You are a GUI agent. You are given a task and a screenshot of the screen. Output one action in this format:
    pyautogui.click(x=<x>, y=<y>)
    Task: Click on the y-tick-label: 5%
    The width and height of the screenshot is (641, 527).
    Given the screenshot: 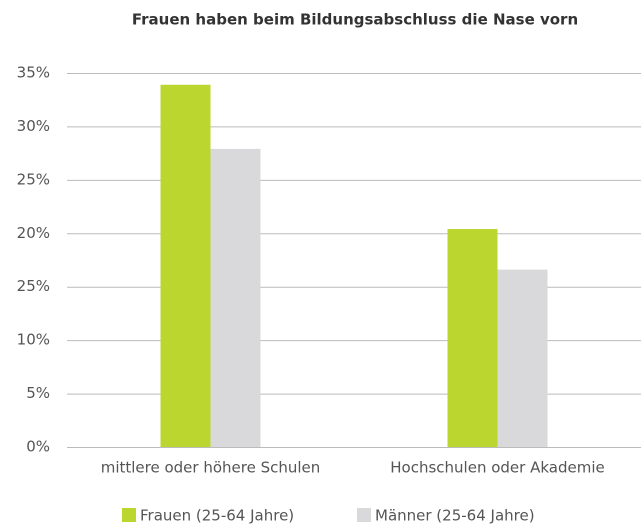 What is the action you would take?
    pyautogui.click(x=38, y=393)
    